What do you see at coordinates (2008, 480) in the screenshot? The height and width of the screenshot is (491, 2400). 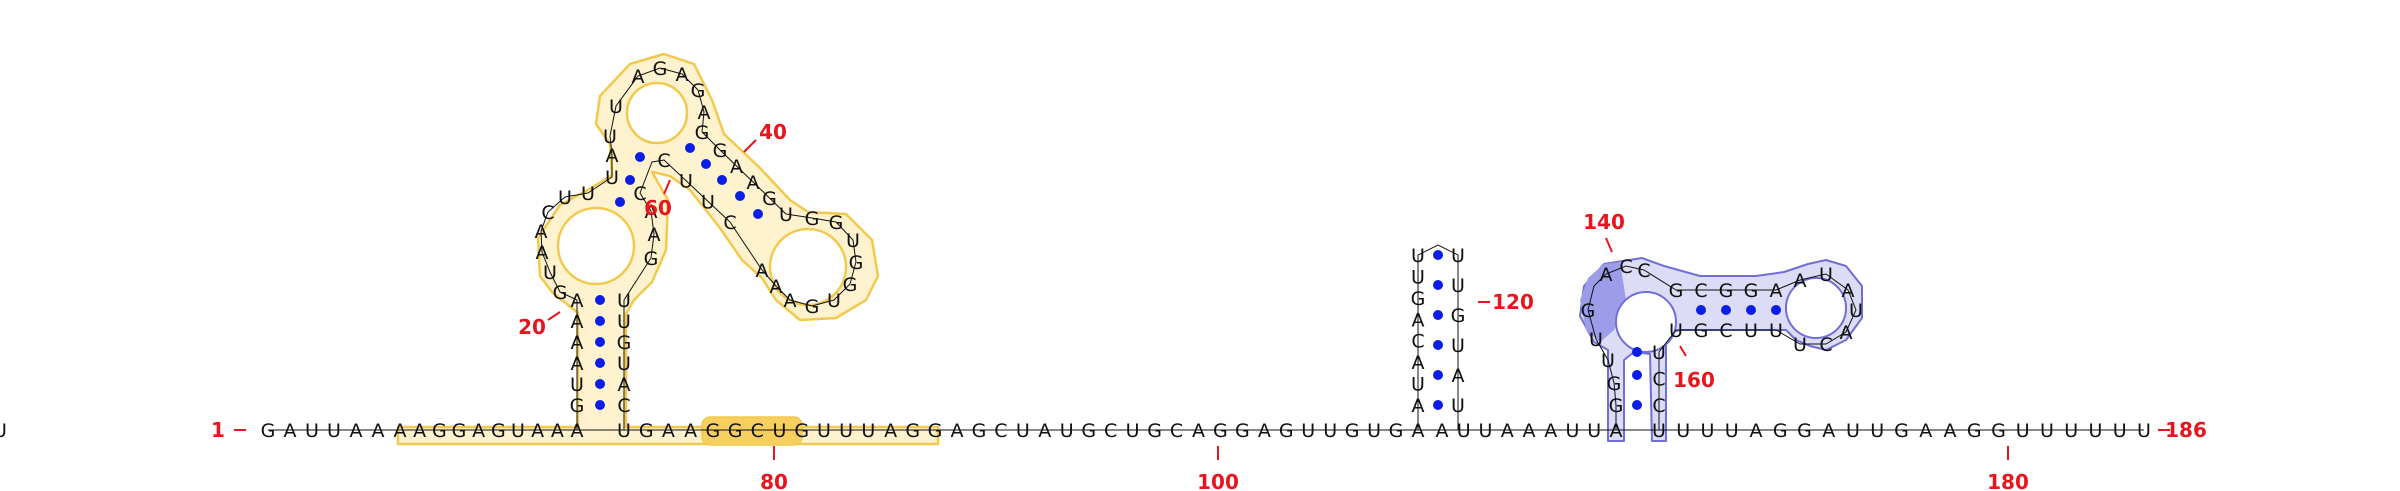 I see `position-label: 180` at bounding box center [2008, 480].